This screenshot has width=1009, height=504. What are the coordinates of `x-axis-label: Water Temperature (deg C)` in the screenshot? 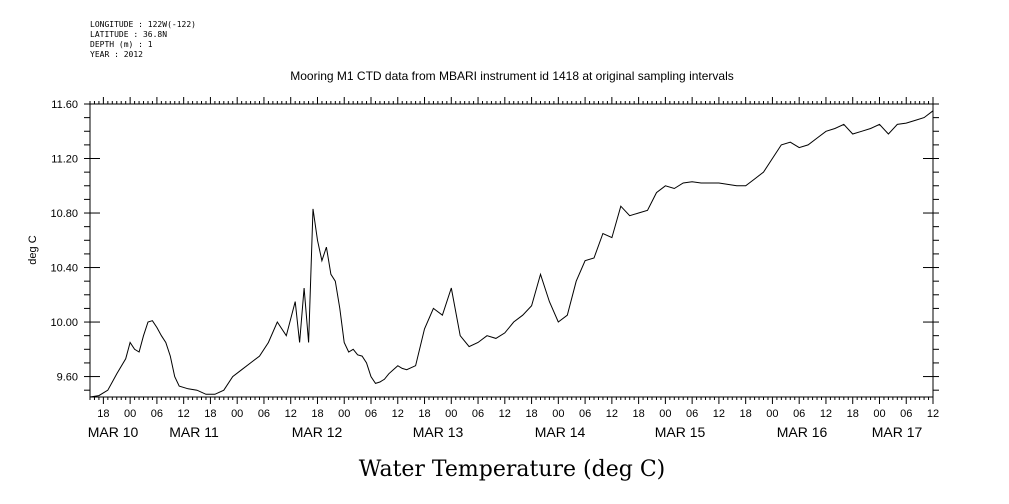 It's located at (512, 469).